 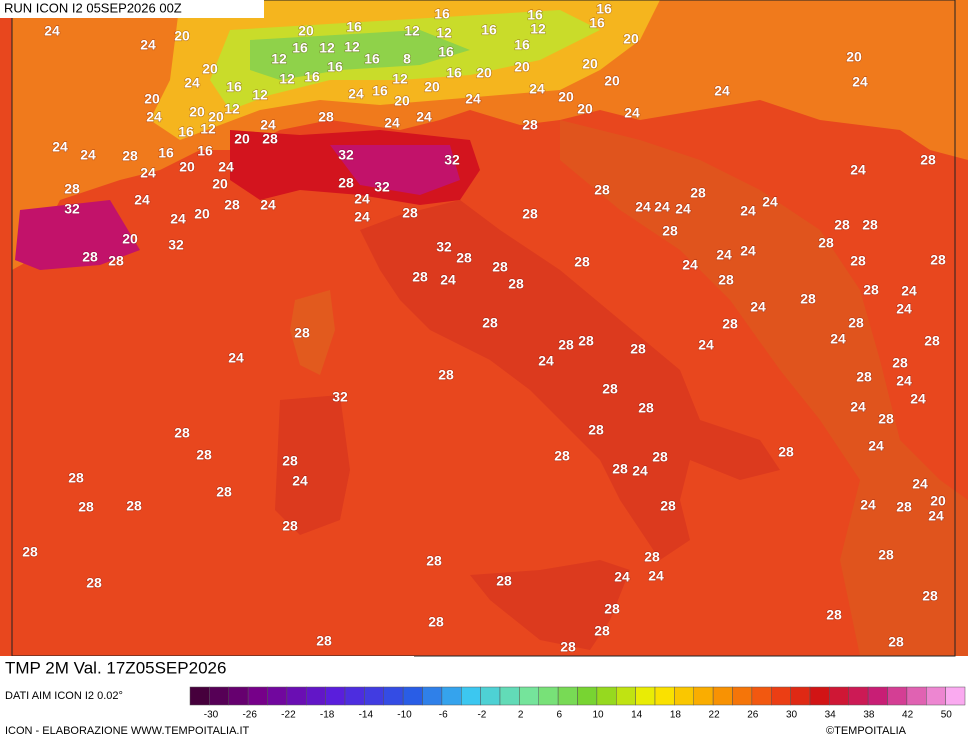 What do you see at coordinates (947, 715) in the screenshot?
I see `colorbar-label: 50` at bounding box center [947, 715].